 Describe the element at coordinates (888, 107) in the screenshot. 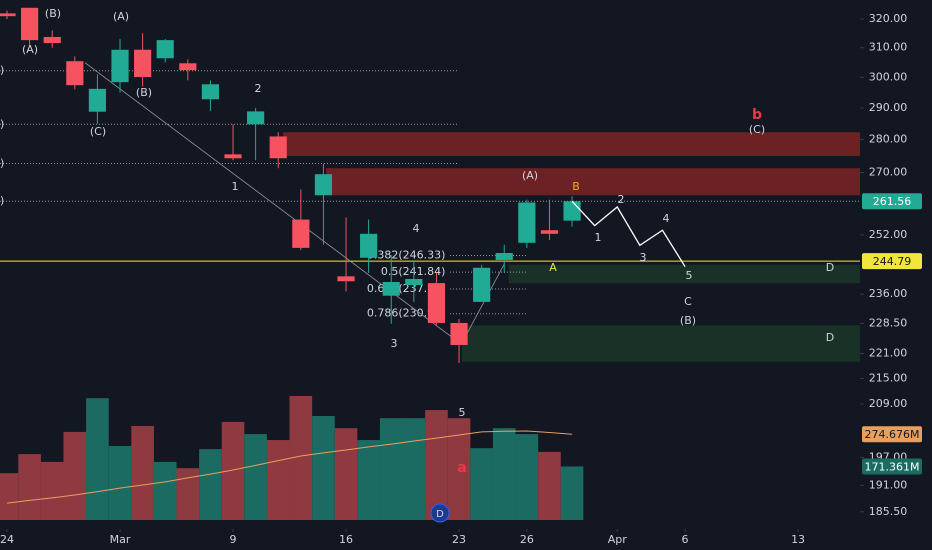

I see `y-tick-label: 290.00` at that location.